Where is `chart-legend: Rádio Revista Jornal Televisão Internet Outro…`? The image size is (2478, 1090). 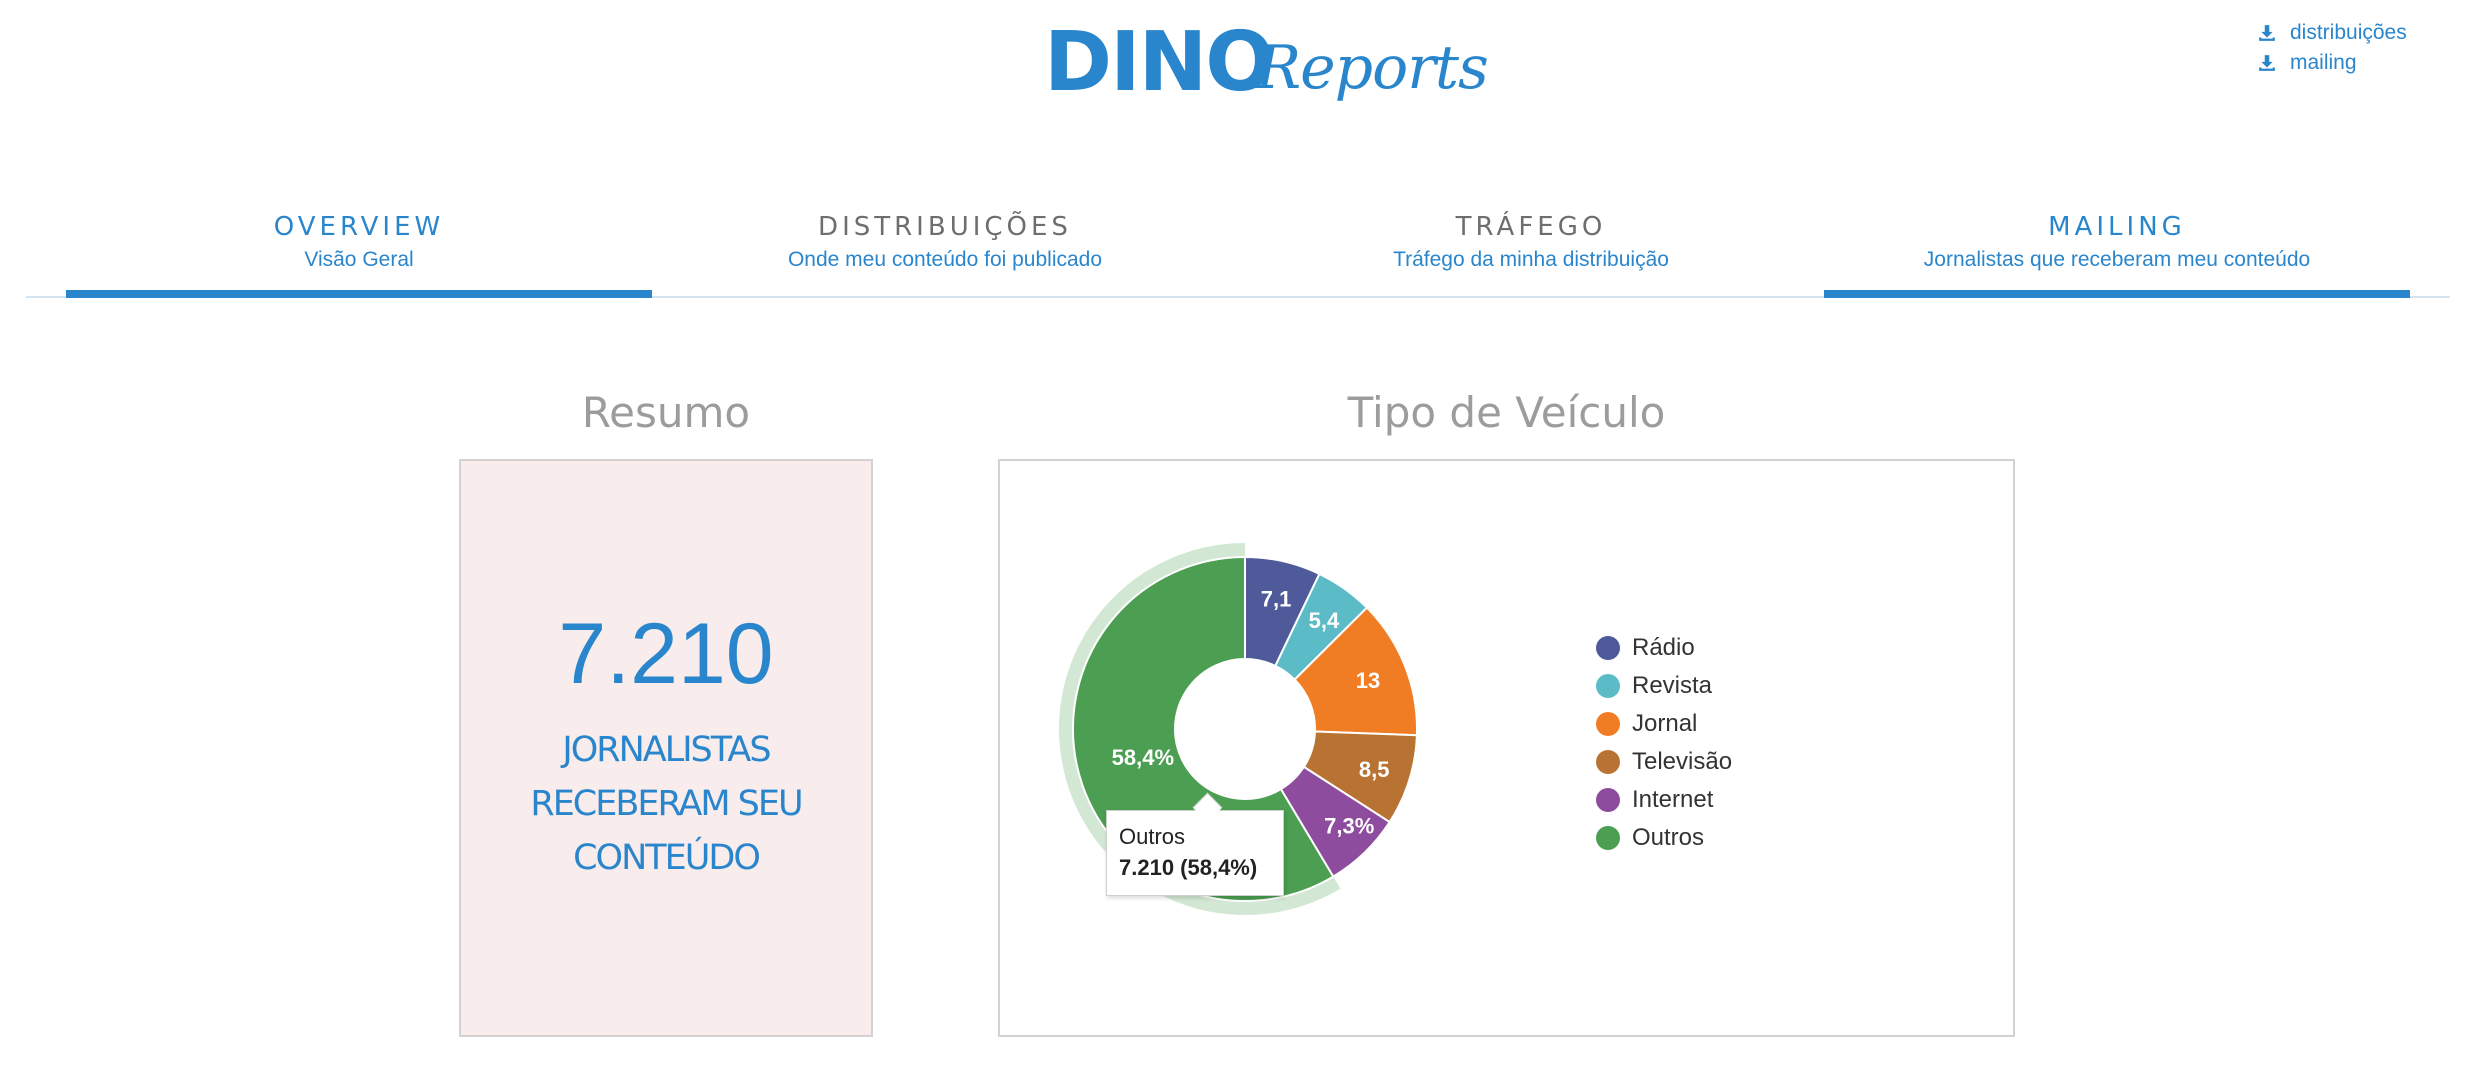 chart-legend: Rádio Revista Jornal Televisão Internet Outro… is located at coordinates (1664, 743).